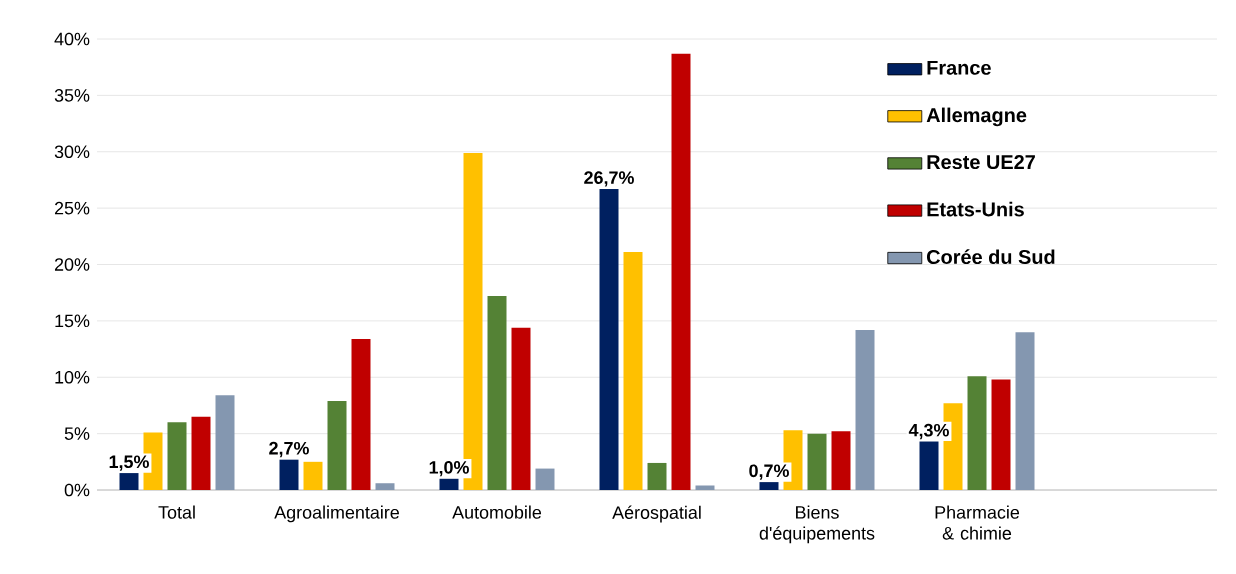  What do you see at coordinates (928, 431) in the screenshot?
I see `data-label: 4,3%` at bounding box center [928, 431].